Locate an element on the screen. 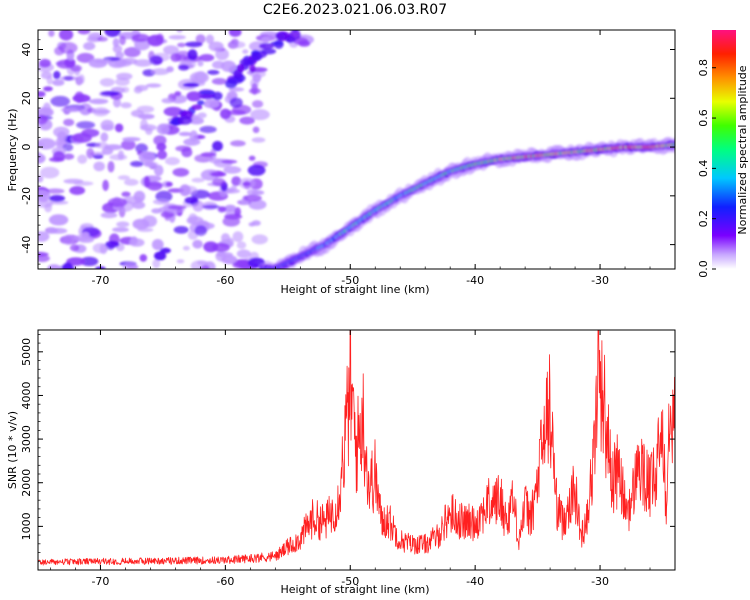 The height and width of the screenshot is (600, 750). spectrogram-ylabel: Frequency (Hz) is located at coordinates (12, 150).